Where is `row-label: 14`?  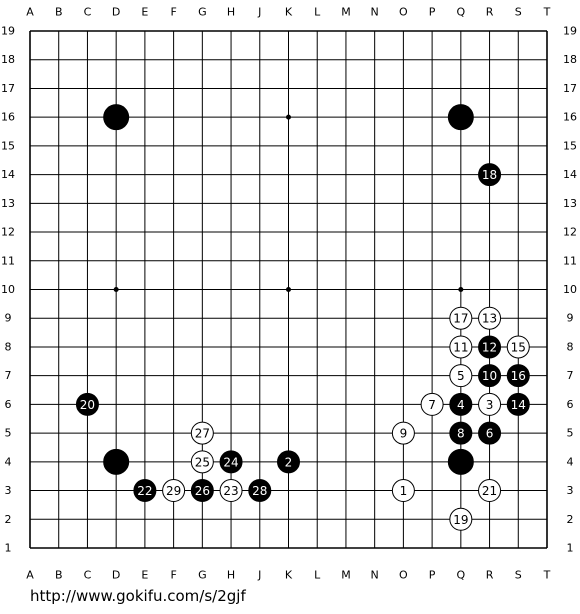
row-label: 14 is located at coordinates (8, 174).